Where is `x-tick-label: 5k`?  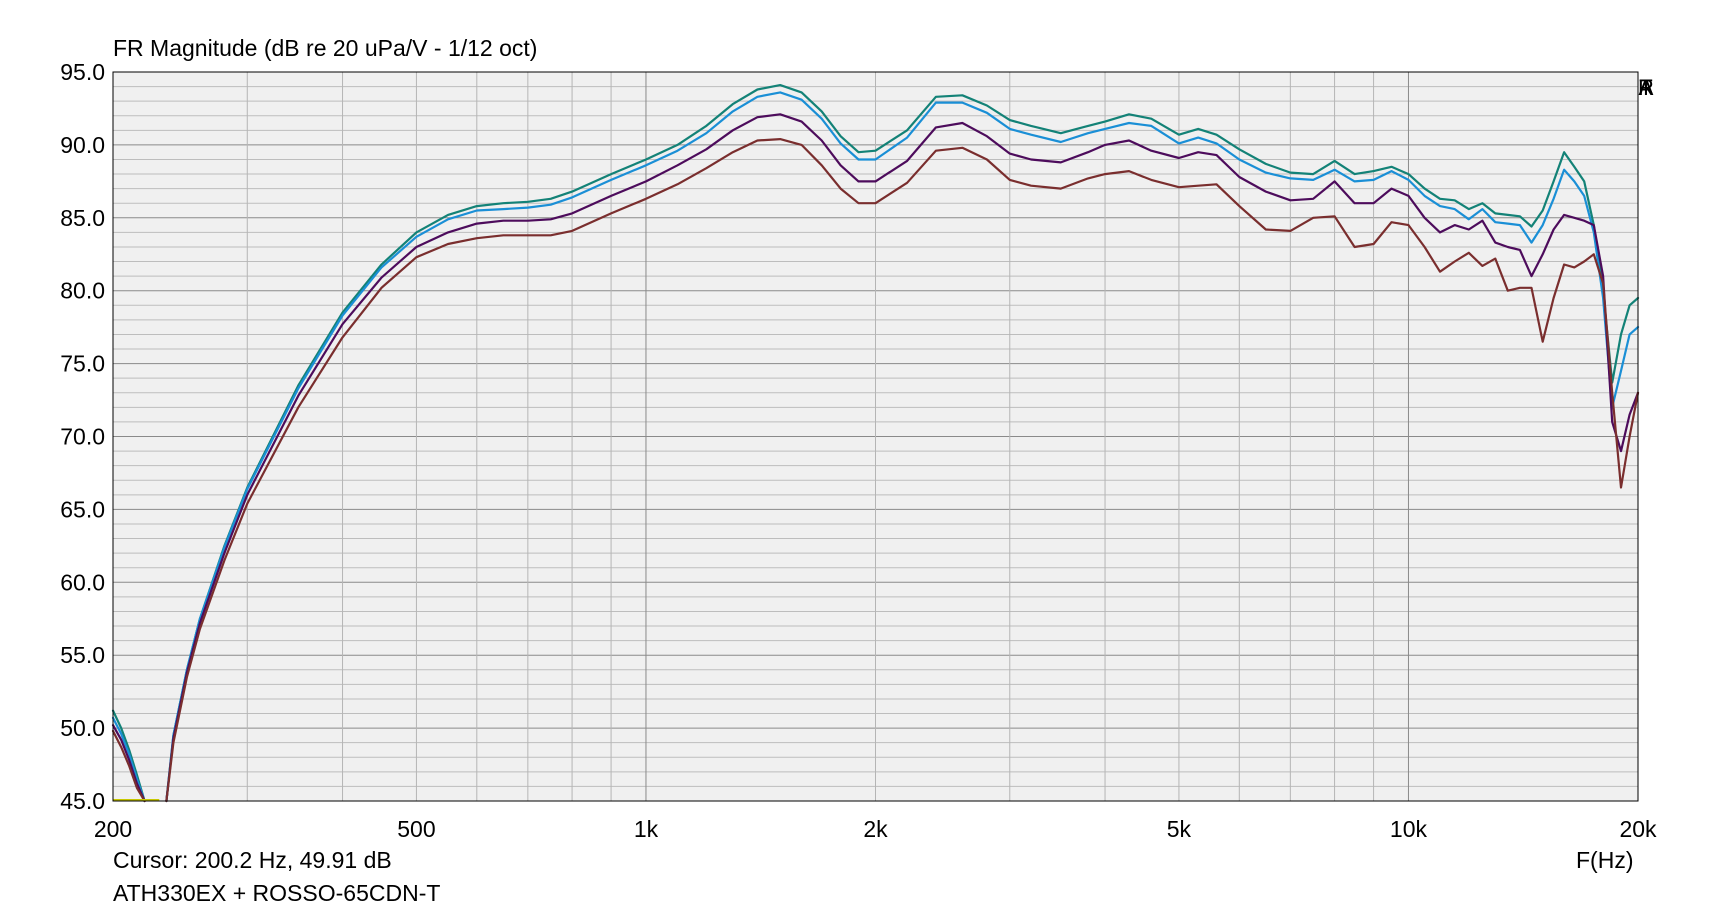 x-tick-label: 5k is located at coordinates (1179, 829).